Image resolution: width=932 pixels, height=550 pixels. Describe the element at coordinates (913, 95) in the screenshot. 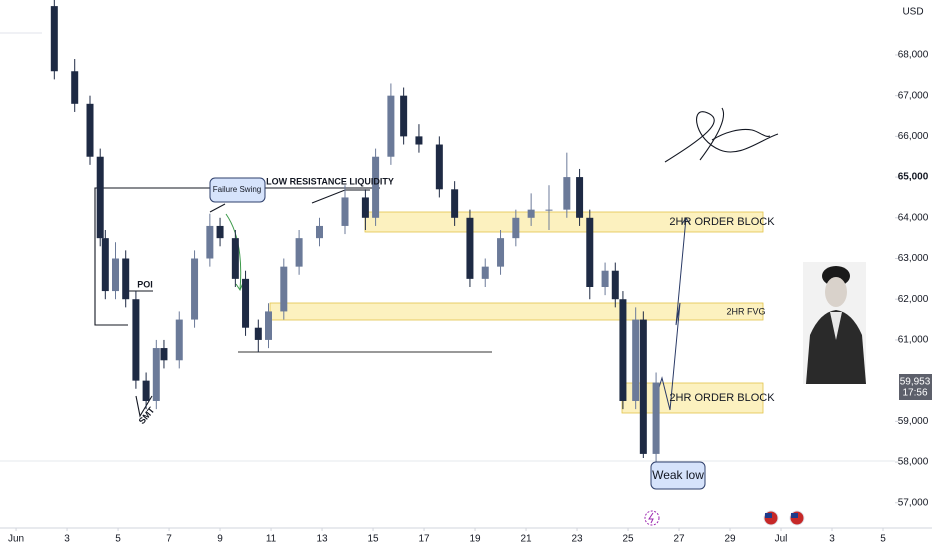

I see `y-tick-label: 67,000` at that location.